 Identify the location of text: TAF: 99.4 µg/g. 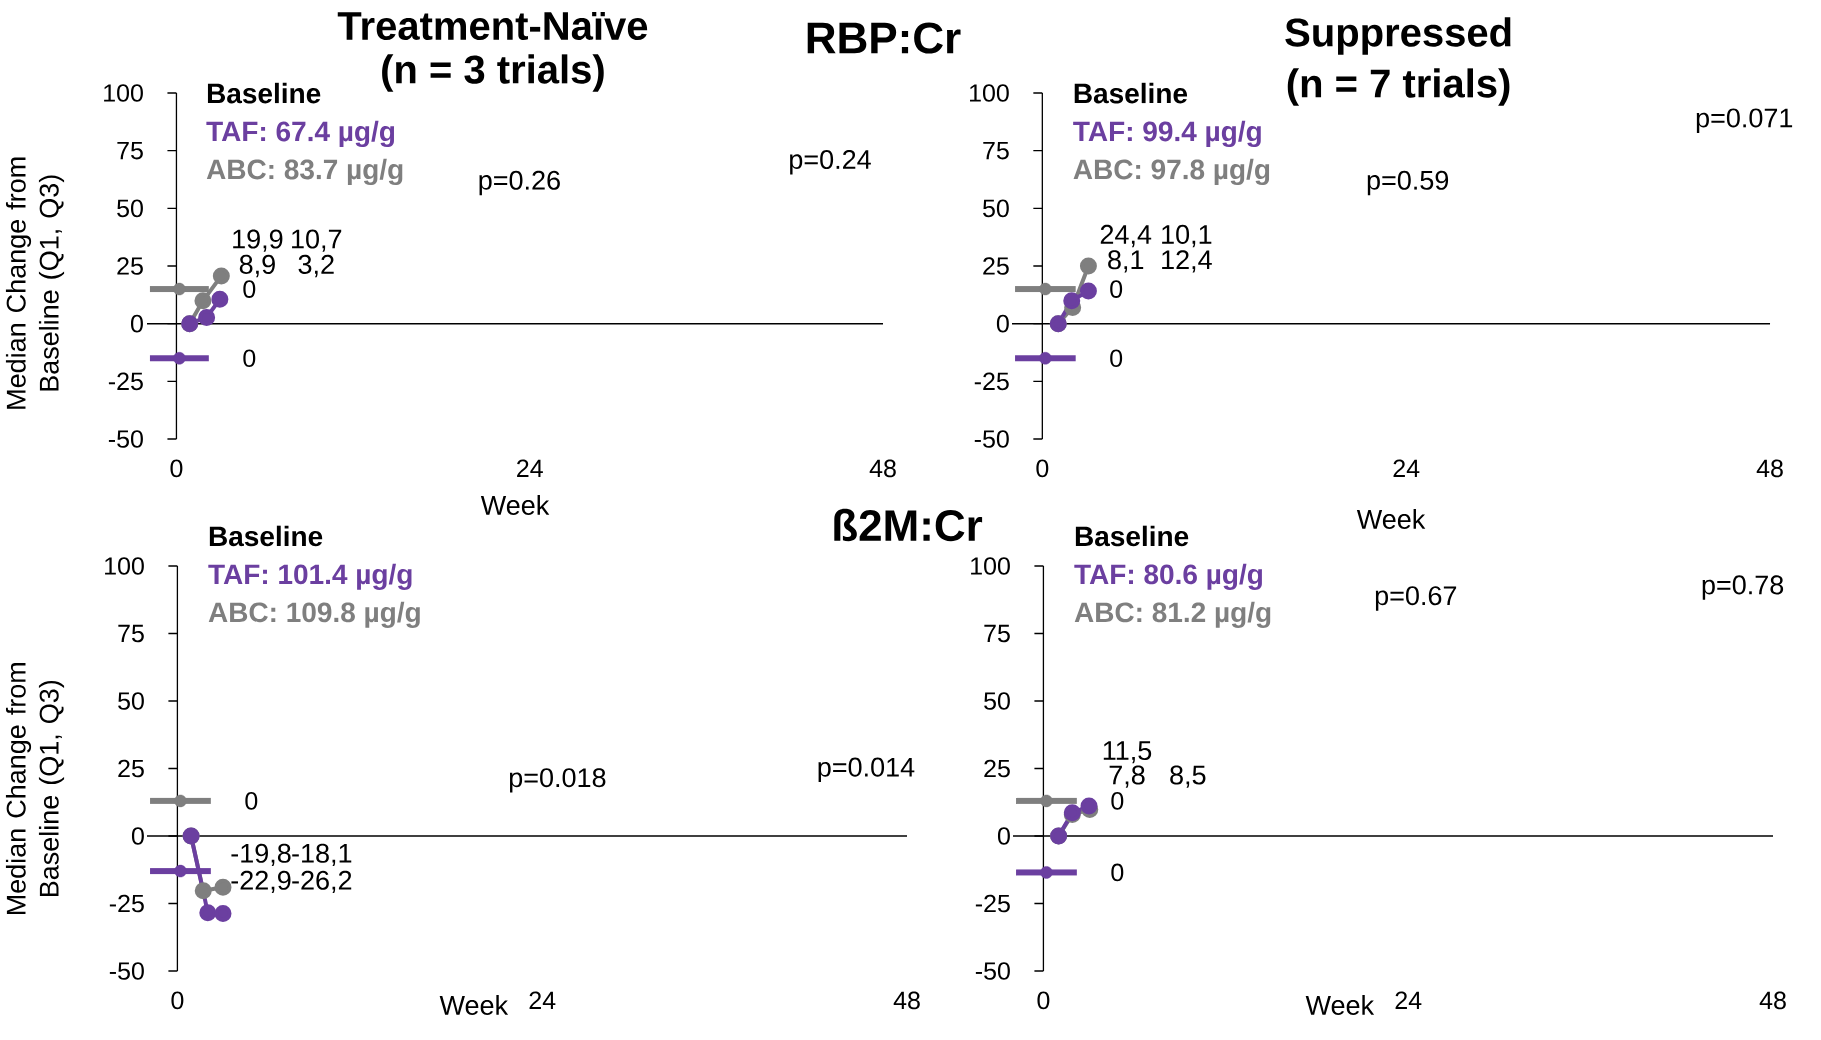
(1167, 134).